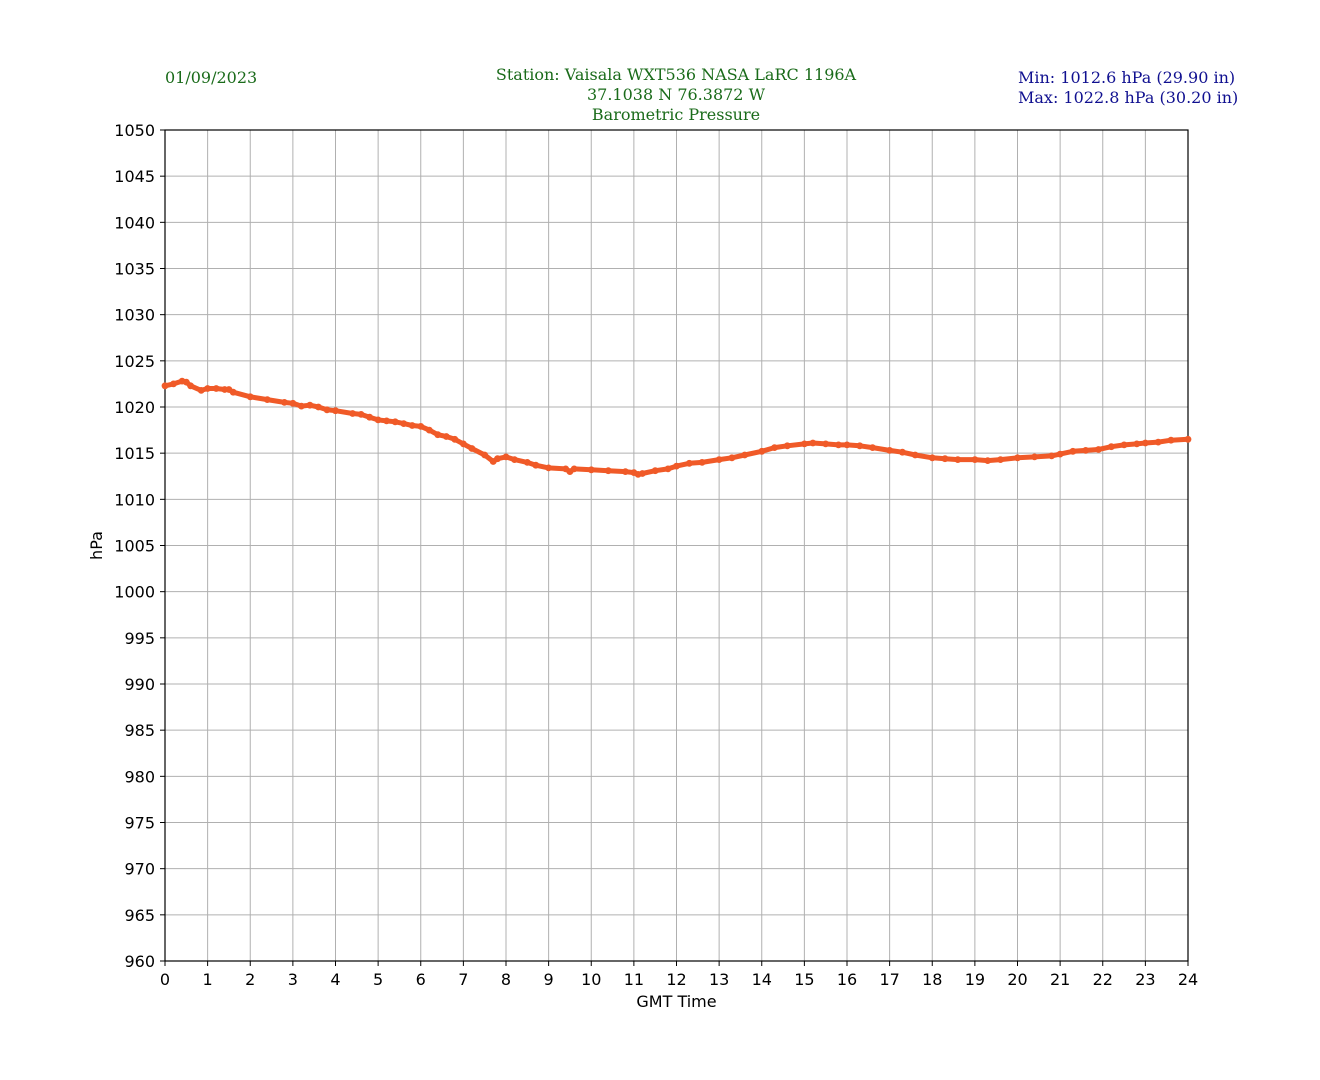 Image resolution: width=1320 pixels, height=1080 pixels. Describe the element at coordinates (139, 961) in the screenshot. I see `y-tick-label: 960` at that location.